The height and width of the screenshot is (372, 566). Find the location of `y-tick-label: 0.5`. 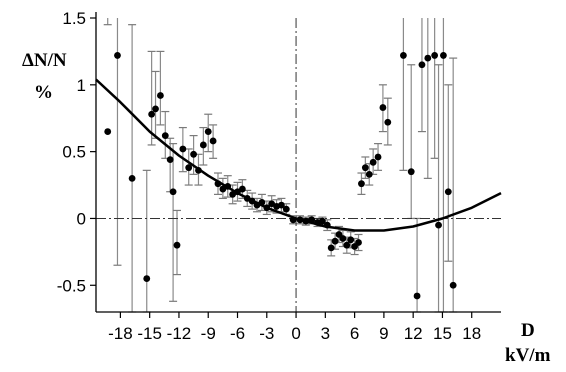

y-tick-label: 0.5 is located at coordinates (74, 152).